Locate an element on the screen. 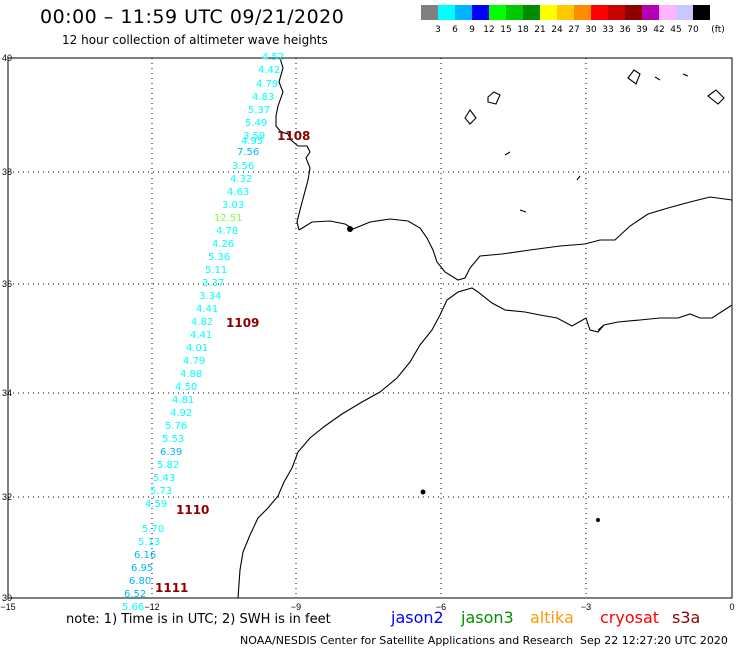  track-value: 4.63 is located at coordinates (238, 192).